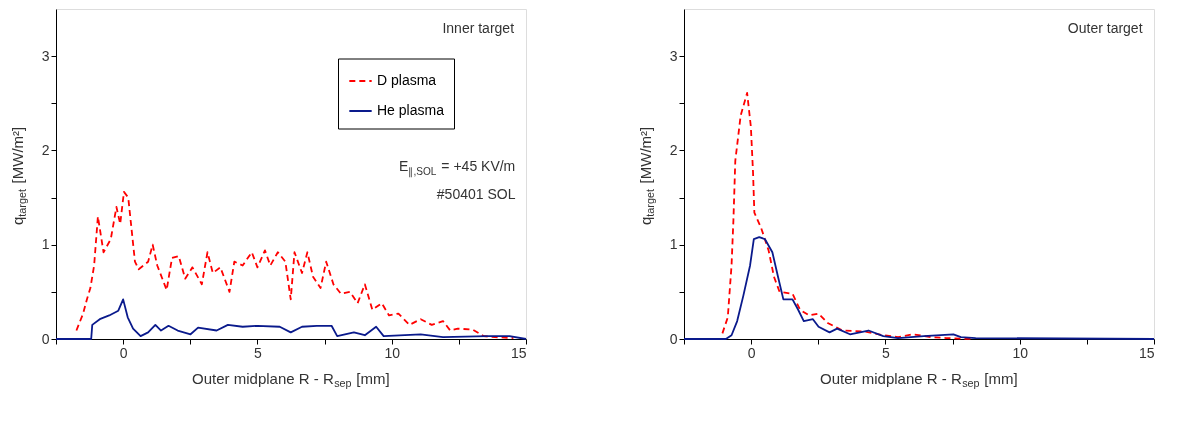  What do you see at coordinates (1105, 27) in the screenshot?
I see `annotation: Outer target` at bounding box center [1105, 27].